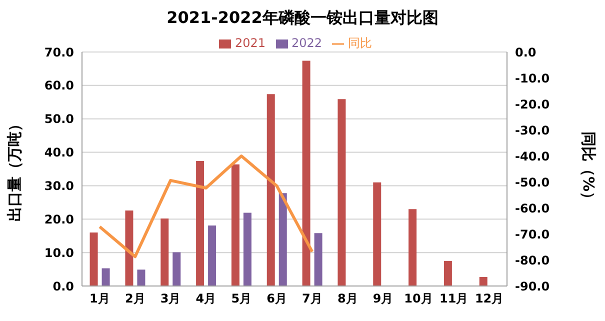 This screenshot has width=605, height=321. I want to click on chart-title: 2021-2022年磷酸一铵出口量对比图, so click(303, 18).